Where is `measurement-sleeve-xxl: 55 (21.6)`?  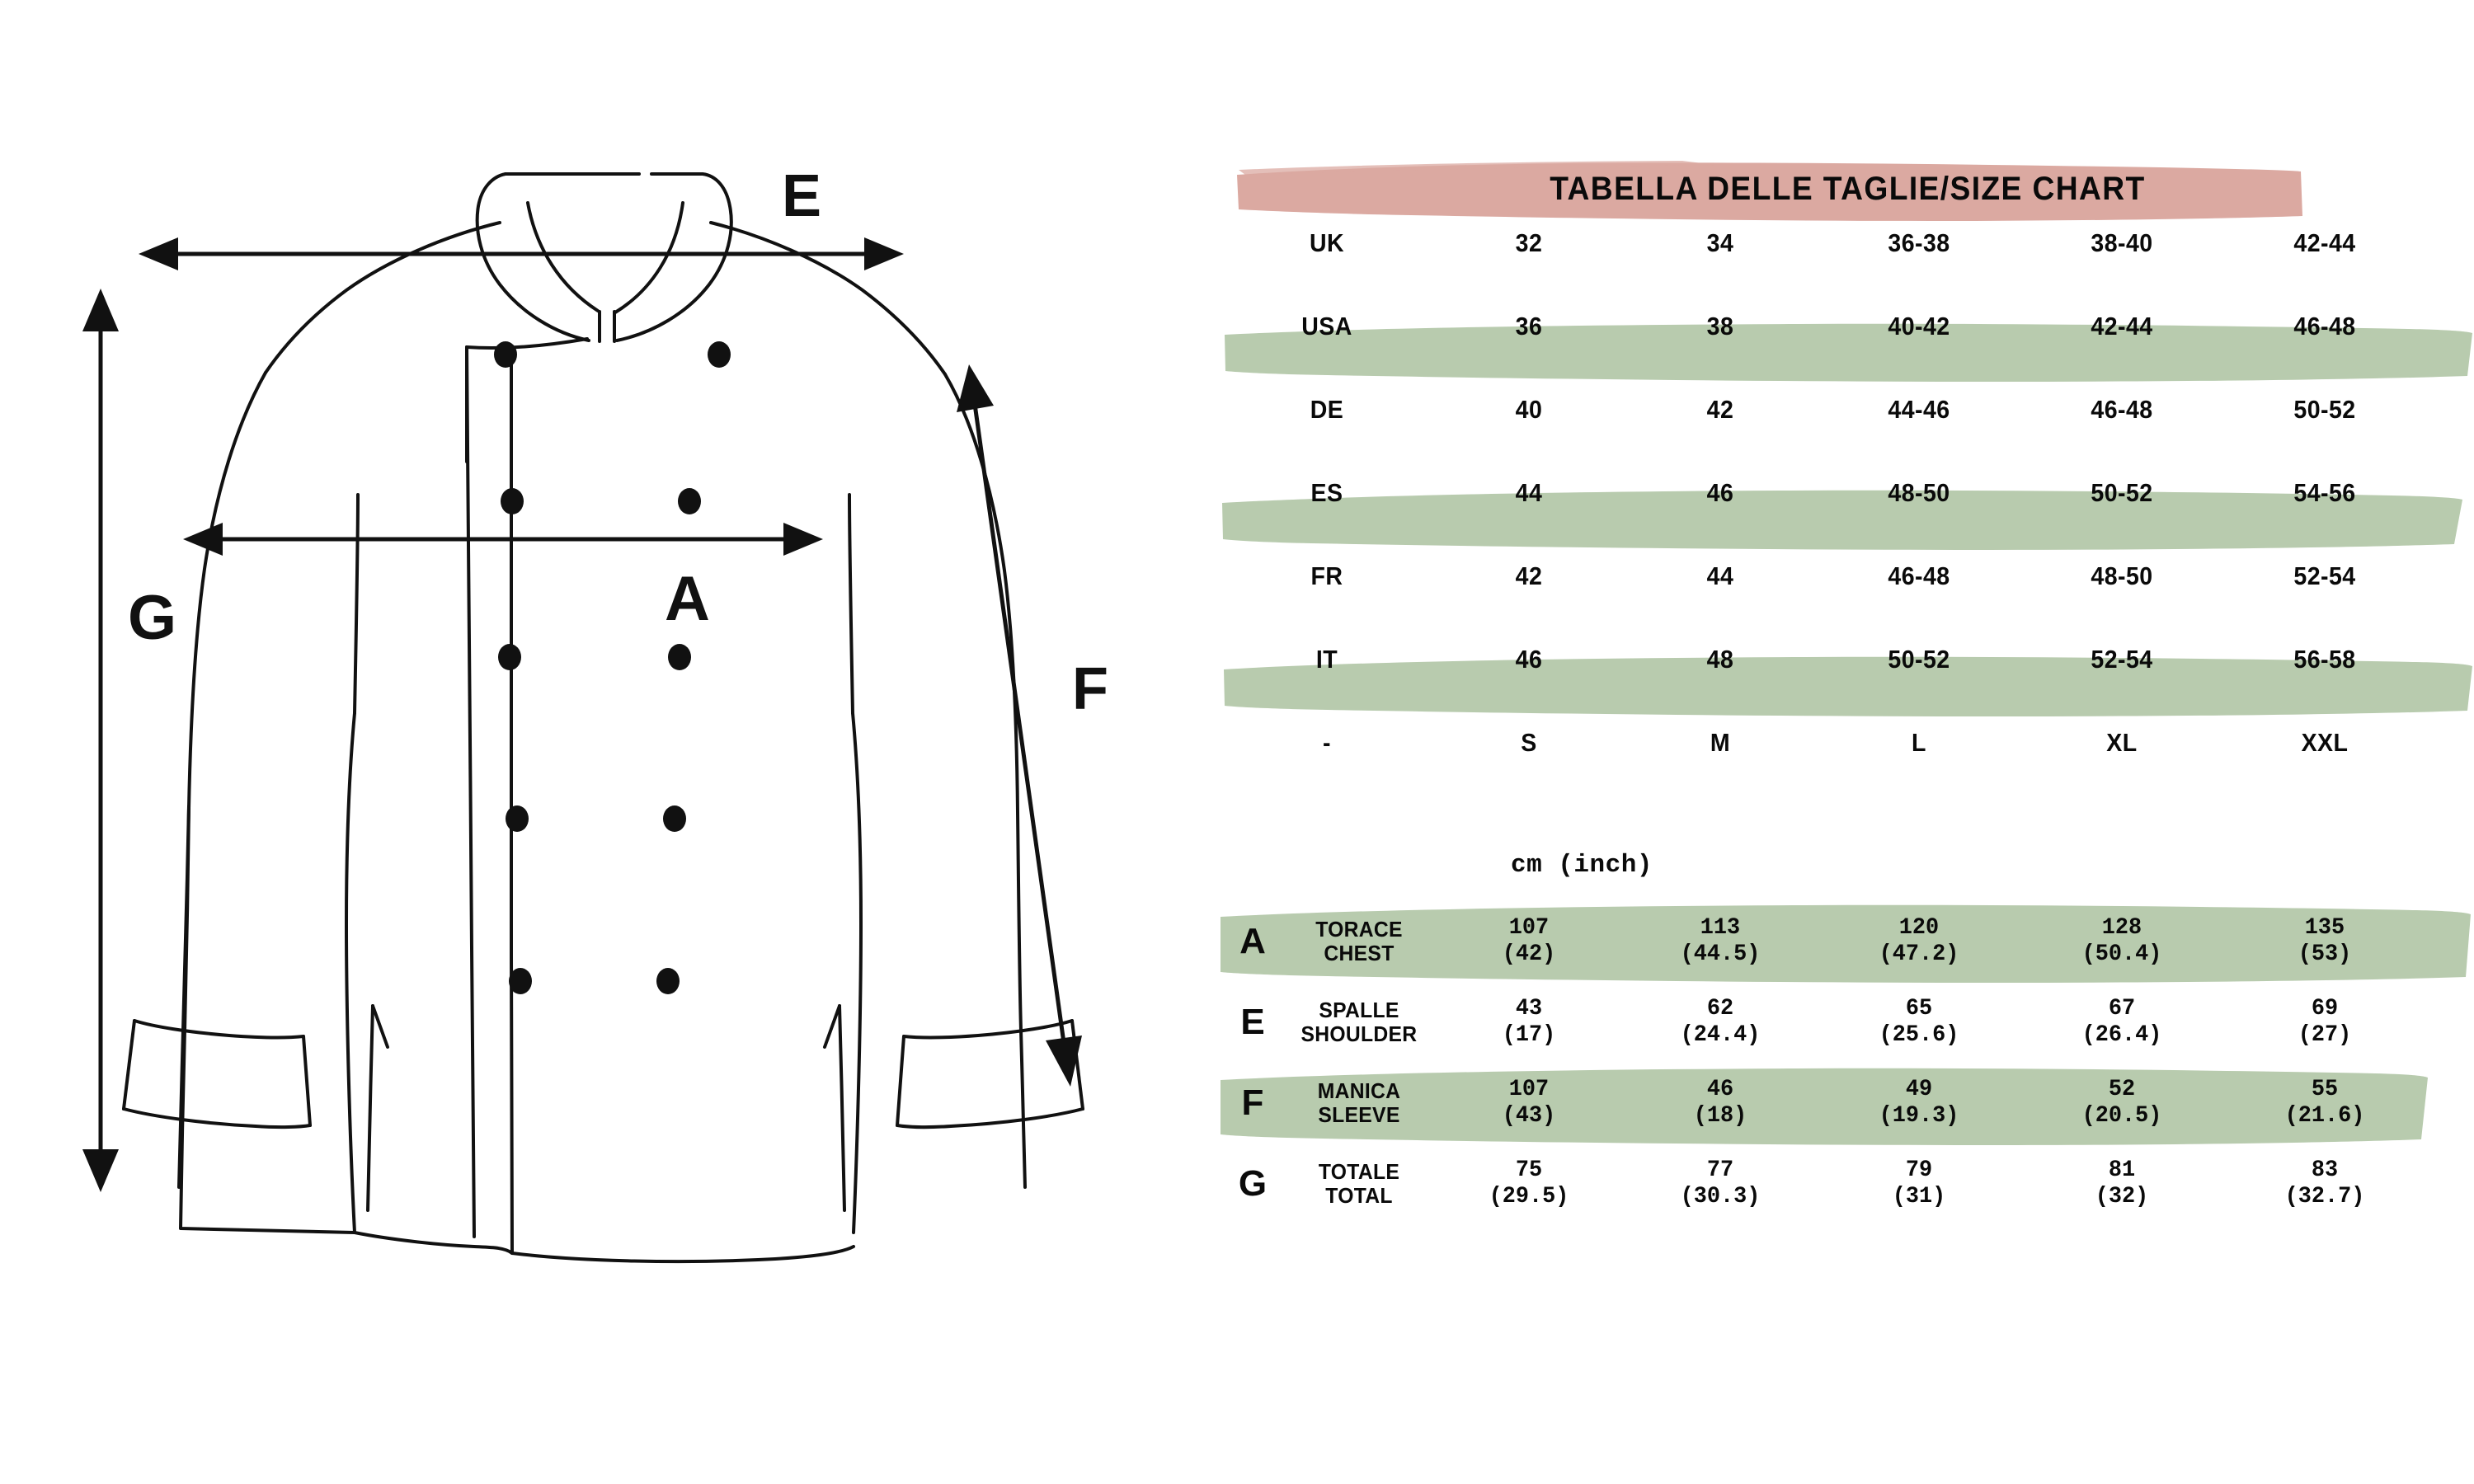 measurement-sleeve-xxl: 55 (21.6) is located at coordinates (2325, 1103).